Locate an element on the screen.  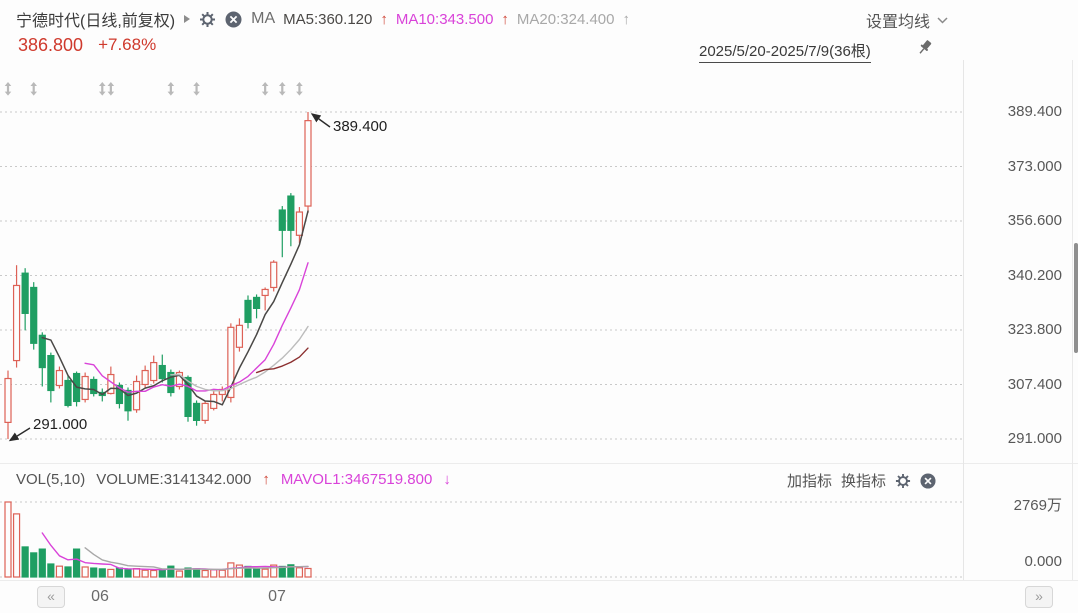
volume-trend-icon: ↑ is located at coordinates (266, 479).